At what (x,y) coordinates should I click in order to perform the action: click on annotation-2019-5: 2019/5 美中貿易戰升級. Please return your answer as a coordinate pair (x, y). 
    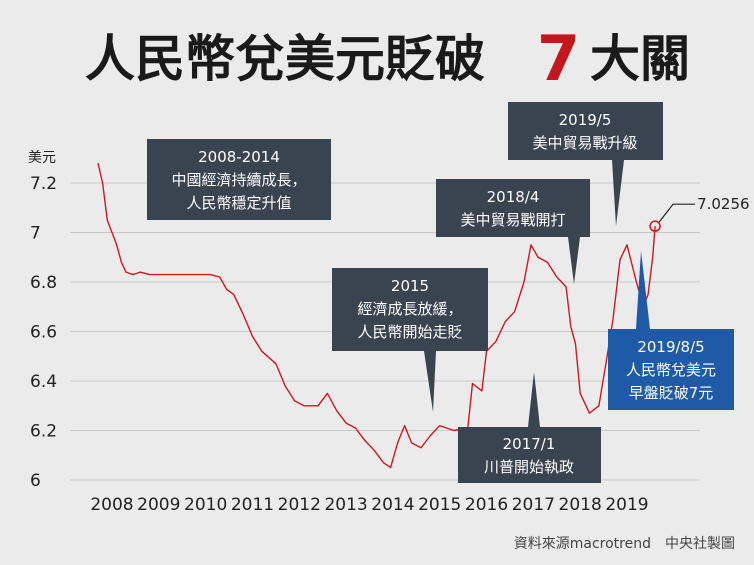
    Looking at the image, I should click on (585, 164).